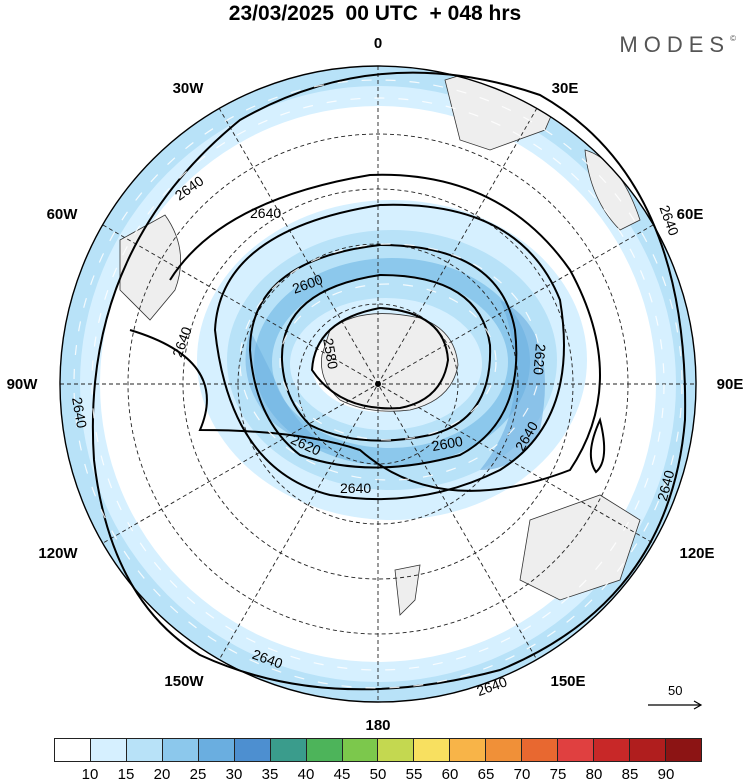 This screenshot has width=750, height=783. I want to click on colorbar-tick-label: 60, so click(450, 774).